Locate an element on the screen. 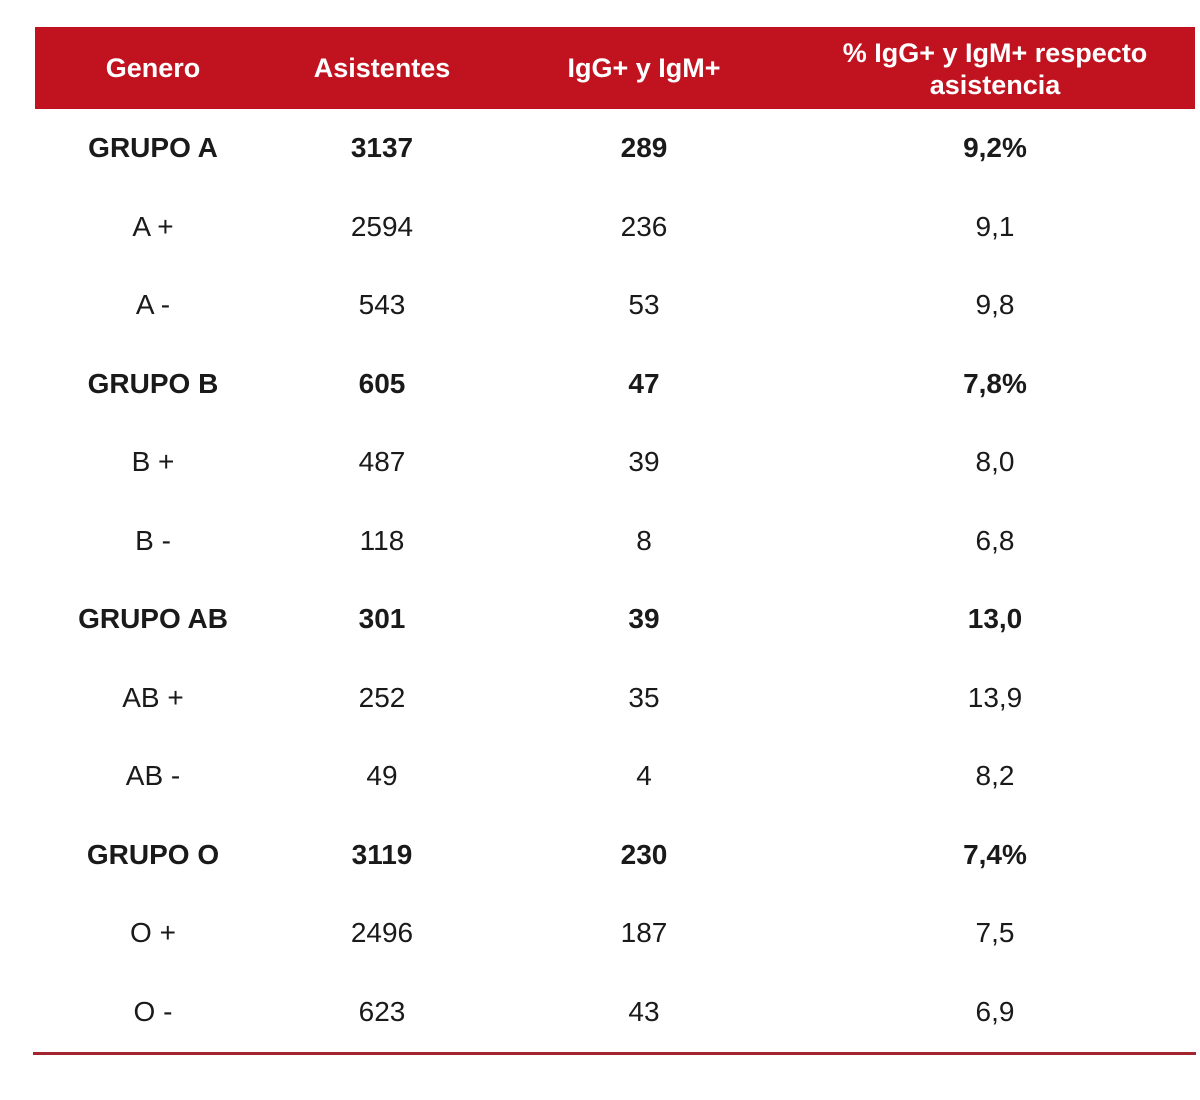  cell-asistentes: 252 is located at coordinates (382, 697).